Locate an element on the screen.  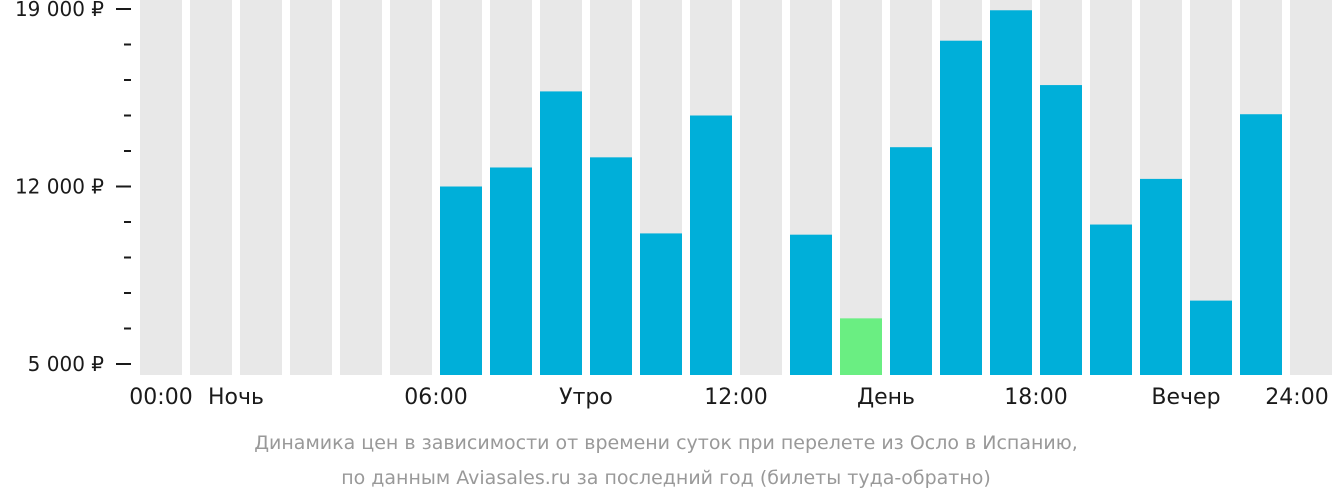
x-tick-label: День is located at coordinates (886, 397).